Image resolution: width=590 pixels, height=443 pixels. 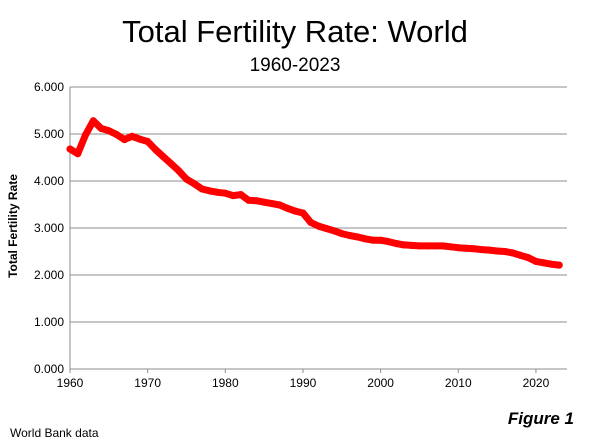 What do you see at coordinates (540, 418) in the screenshot?
I see `figure-label: Figure 1` at bounding box center [540, 418].